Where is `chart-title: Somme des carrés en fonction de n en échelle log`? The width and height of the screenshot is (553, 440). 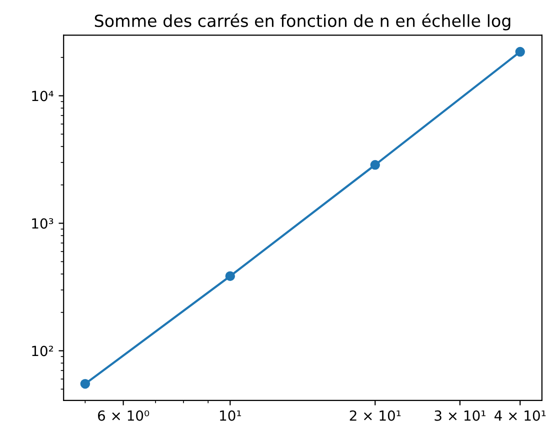
chart-title: Somme des carrés en fonction de n en échelle log is located at coordinates (302, 22).